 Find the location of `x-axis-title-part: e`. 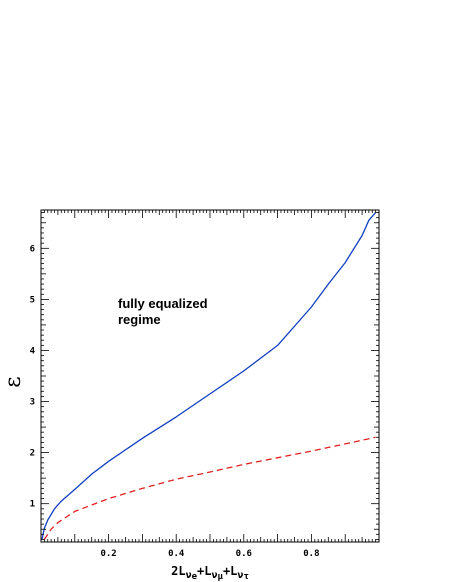

x-axis-title-part: e is located at coordinates (195, 577).